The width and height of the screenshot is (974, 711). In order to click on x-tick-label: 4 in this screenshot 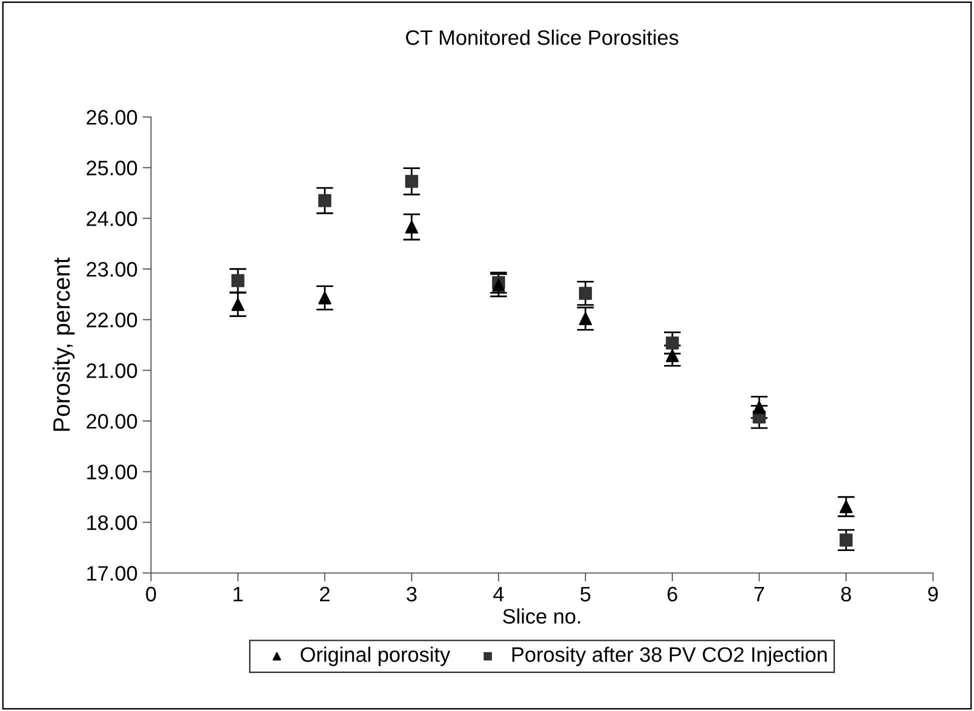, I will do `click(498, 594)`.